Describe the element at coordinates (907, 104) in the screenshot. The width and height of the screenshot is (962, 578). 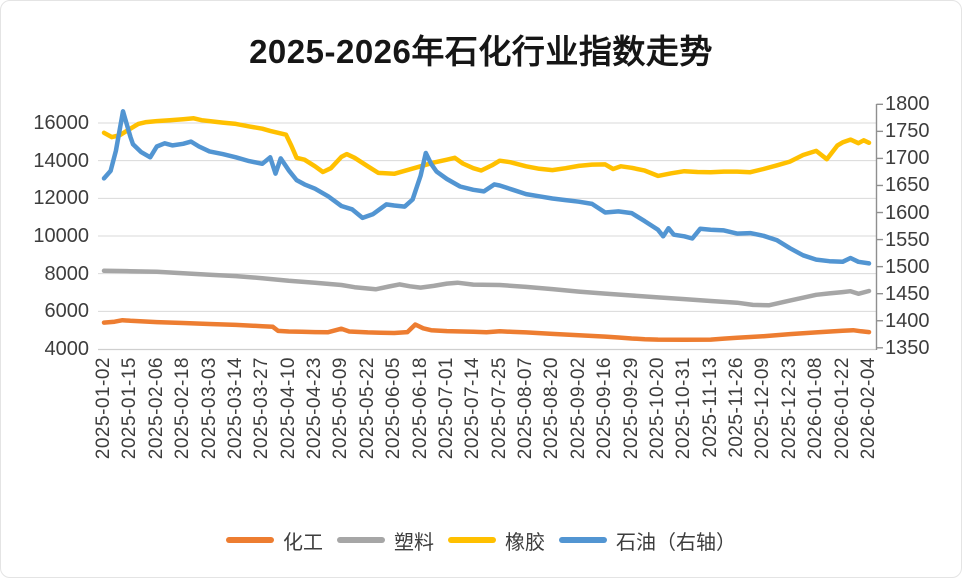
I see `right-axis-tick-label: 1800` at that location.